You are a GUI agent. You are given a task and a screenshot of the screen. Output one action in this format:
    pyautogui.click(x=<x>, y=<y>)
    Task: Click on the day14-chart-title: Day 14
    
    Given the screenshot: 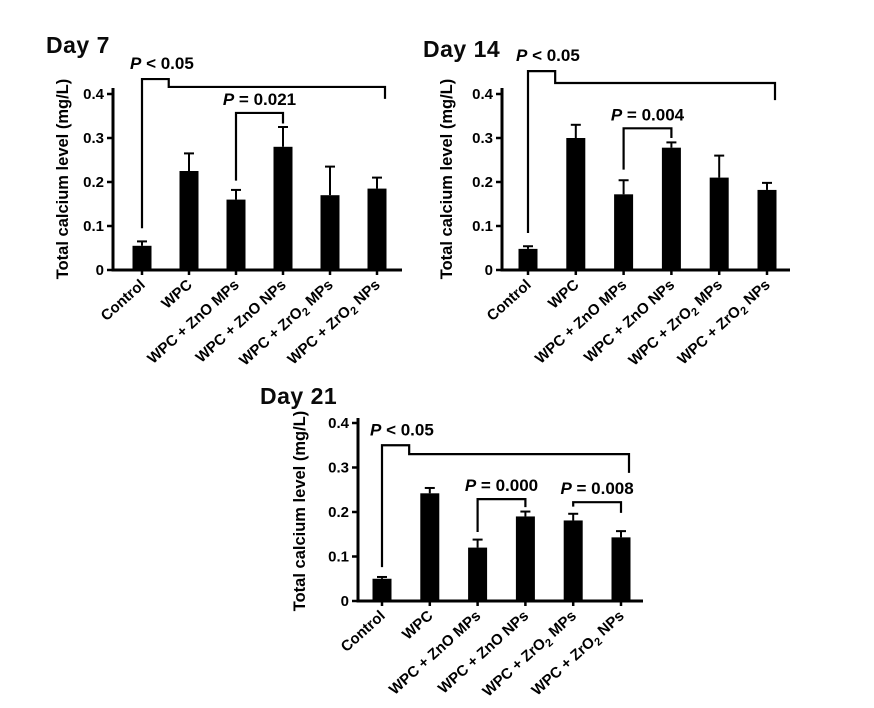 What is the action you would take?
    pyautogui.click(x=462, y=49)
    